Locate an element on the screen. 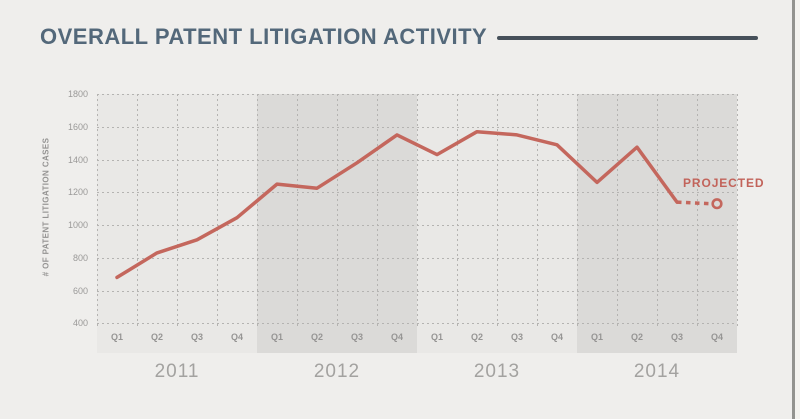 The width and height of the screenshot is (800, 419). y-tick: 1400 is located at coordinates (77, 159).